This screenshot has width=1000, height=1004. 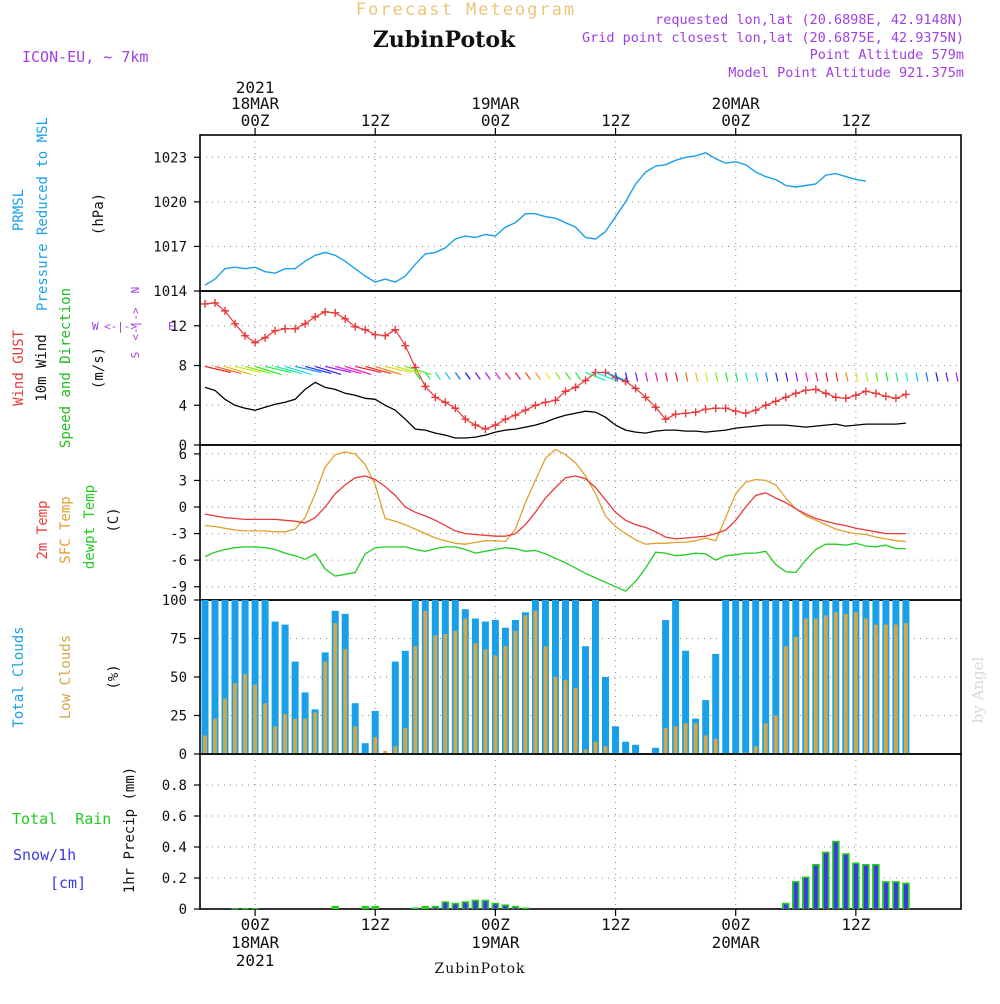 What do you see at coordinates (114, 676) in the screenshot?
I see `percent-label: (%)` at bounding box center [114, 676].